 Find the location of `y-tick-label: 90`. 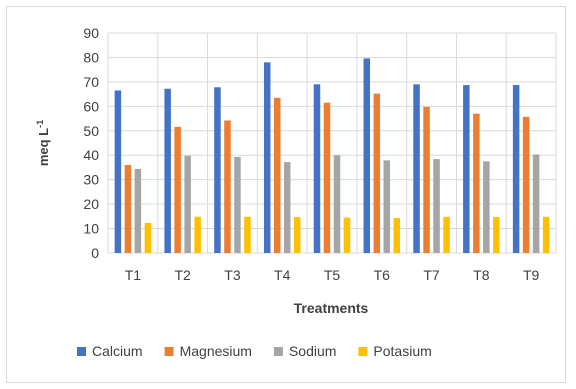

y-tick-label: 90 is located at coordinates (91, 33).